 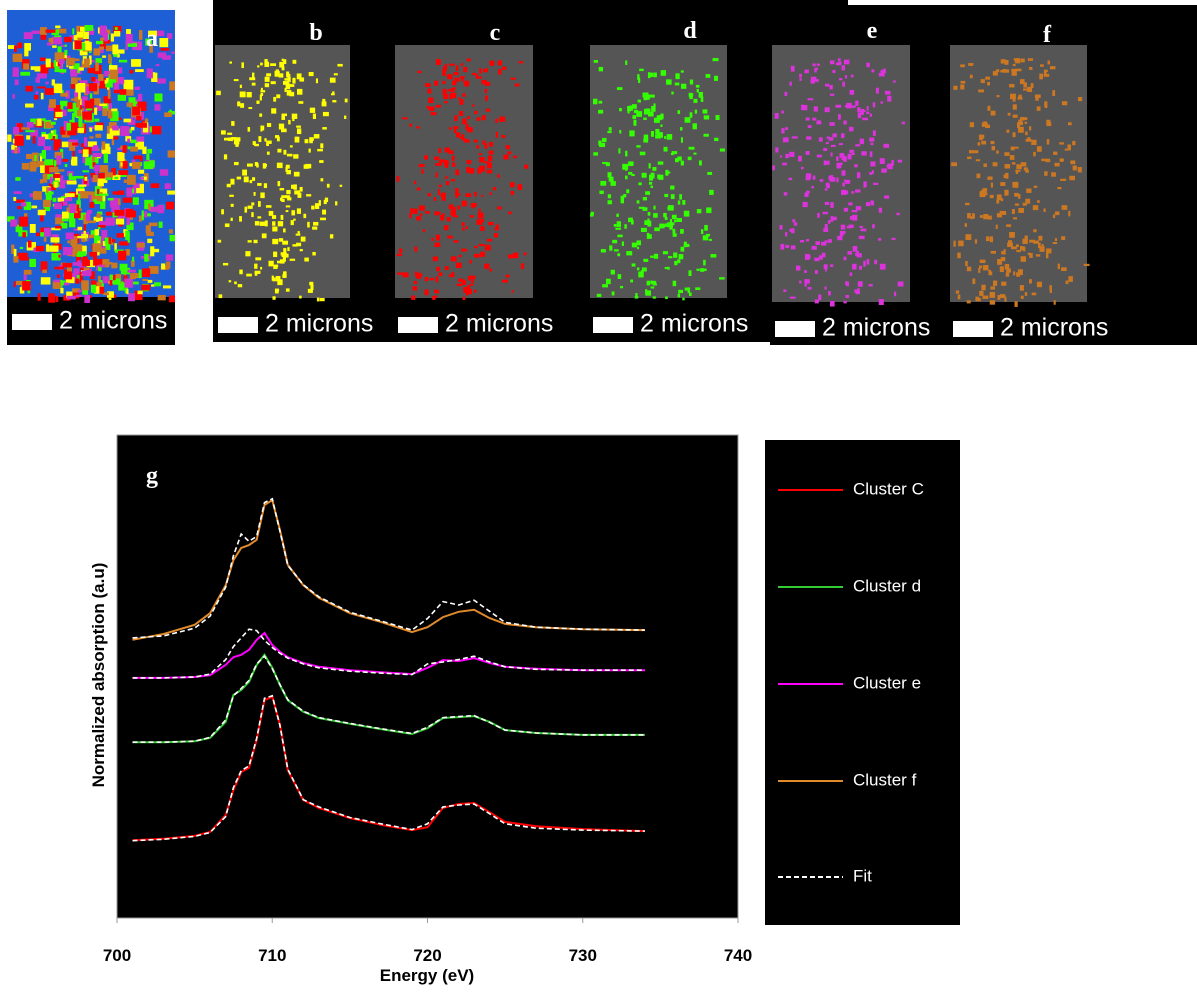 I want to click on x-tick-label: 720, so click(x=427, y=955).